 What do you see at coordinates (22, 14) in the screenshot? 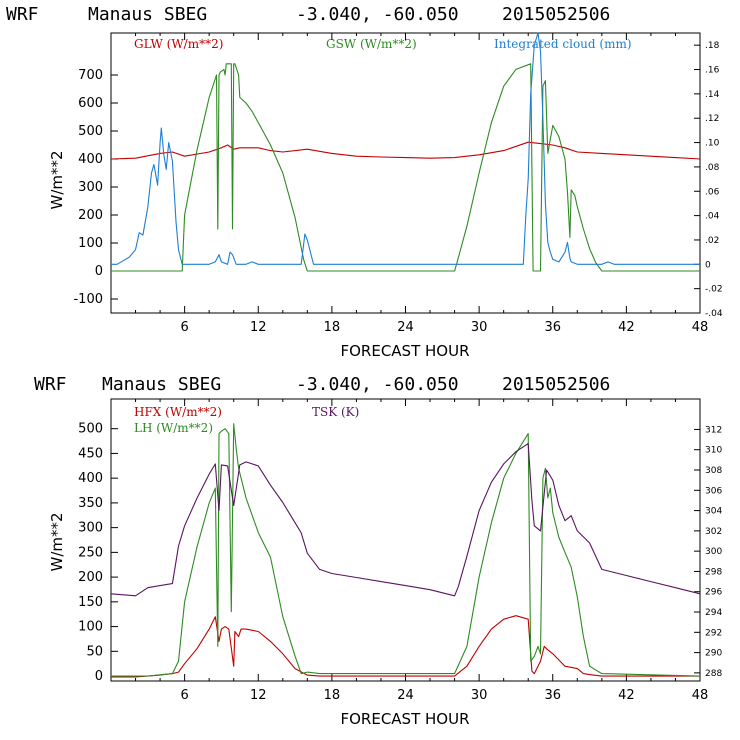
I see `header-model-top: WRF` at bounding box center [22, 14].